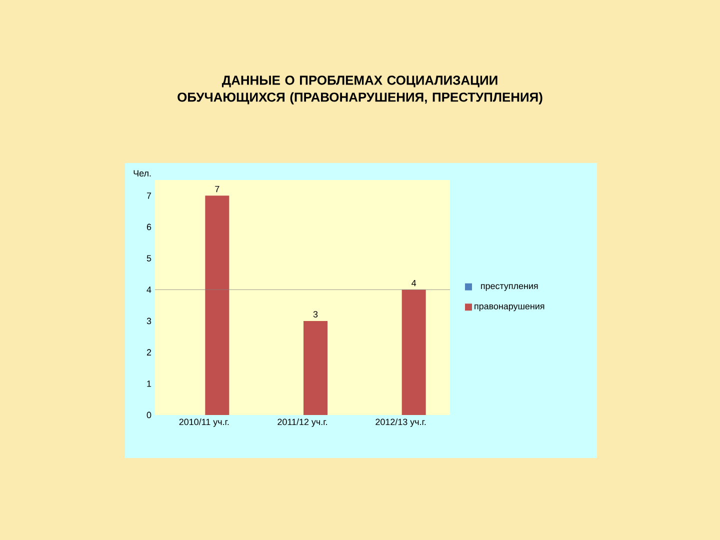 This screenshot has height=540, width=720. What do you see at coordinates (149, 227) in the screenshot?
I see `y-tick-label: 6` at bounding box center [149, 227].